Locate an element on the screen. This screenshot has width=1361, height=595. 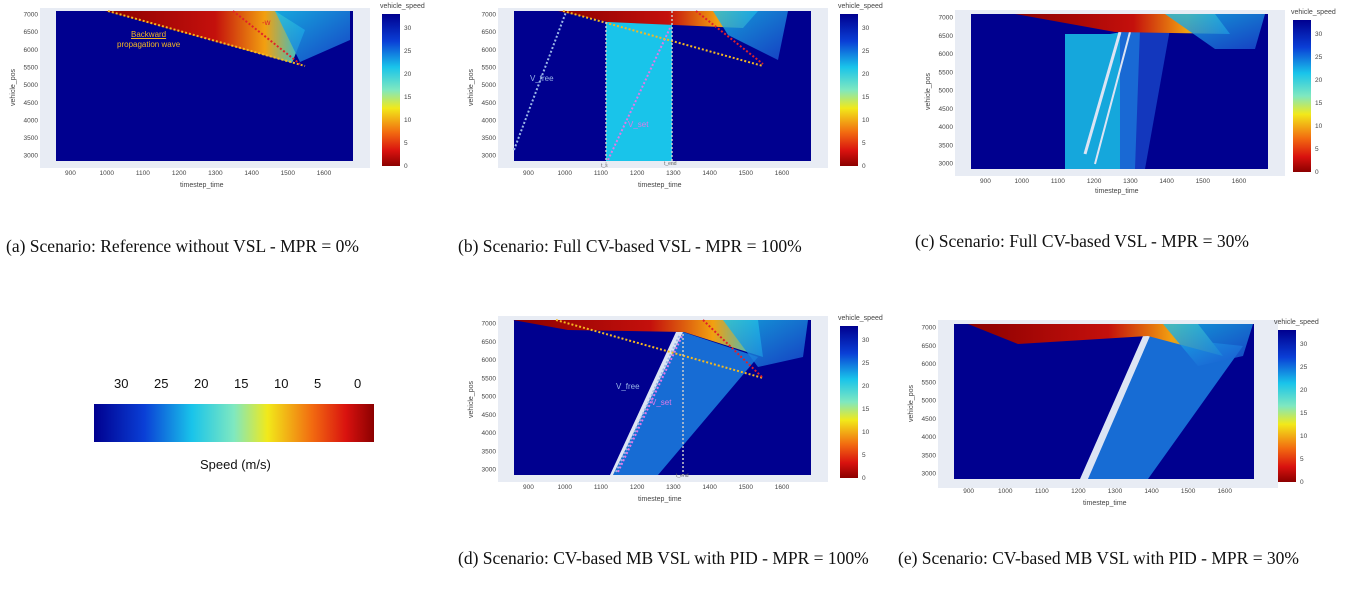
congestion-region-d is located at coordinates (638, 338).